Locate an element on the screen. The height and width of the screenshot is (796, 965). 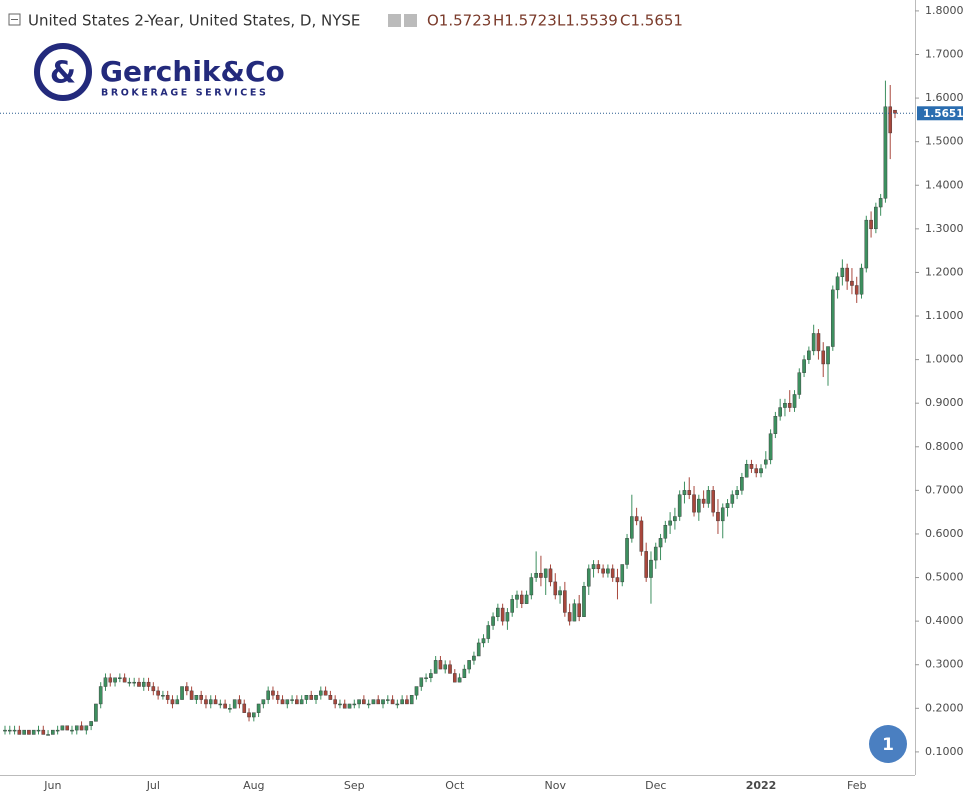
last-price-box is located at coordinates (940, 113).